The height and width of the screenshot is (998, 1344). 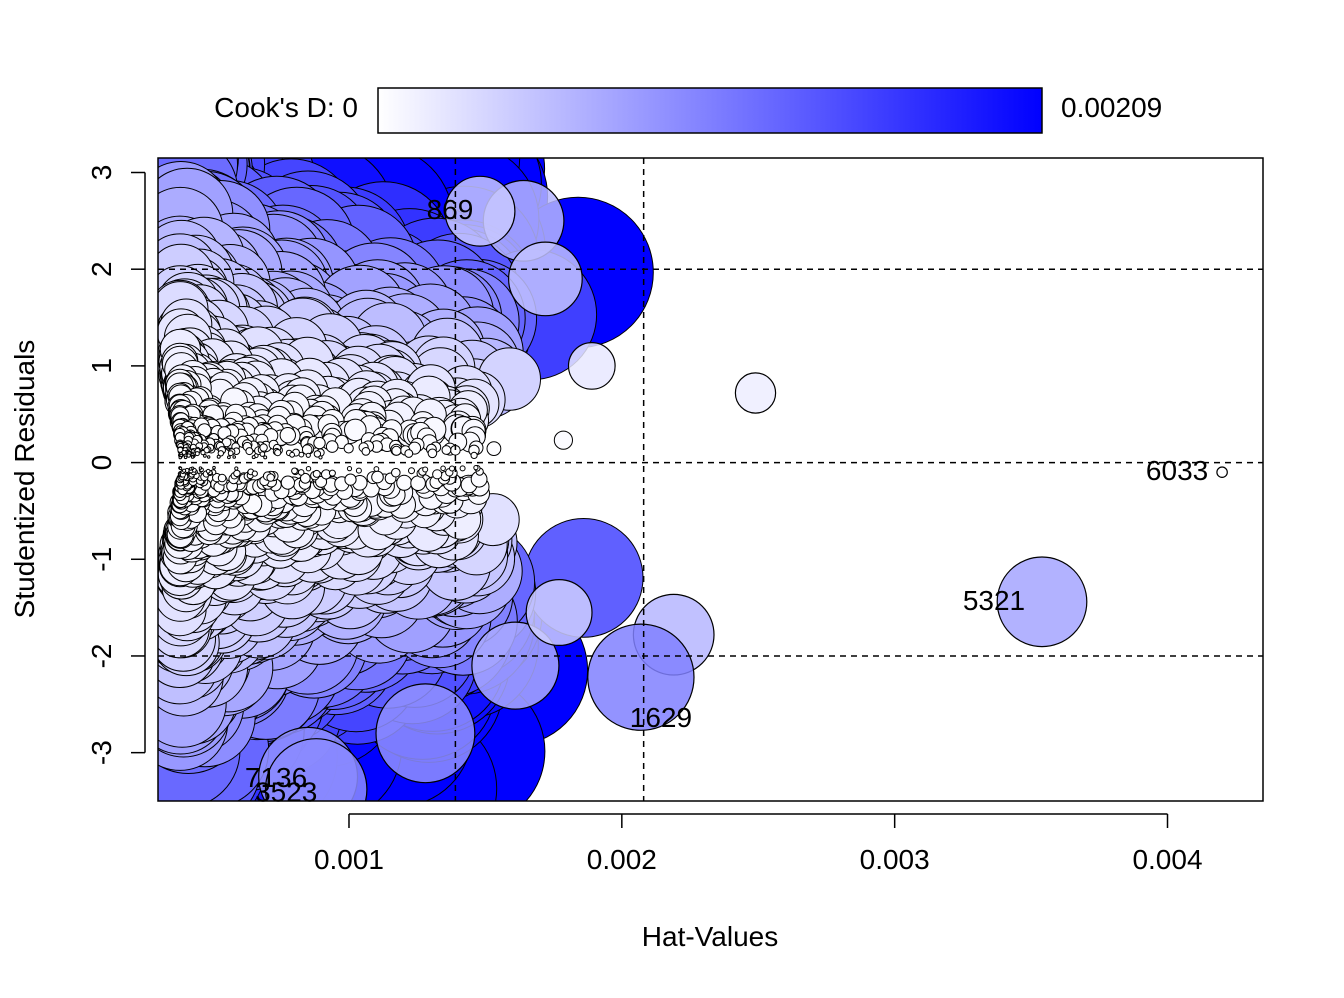 I want to click on colorbar-legend: Cook's D: 0 0.00209, so click(x=688, y=110).